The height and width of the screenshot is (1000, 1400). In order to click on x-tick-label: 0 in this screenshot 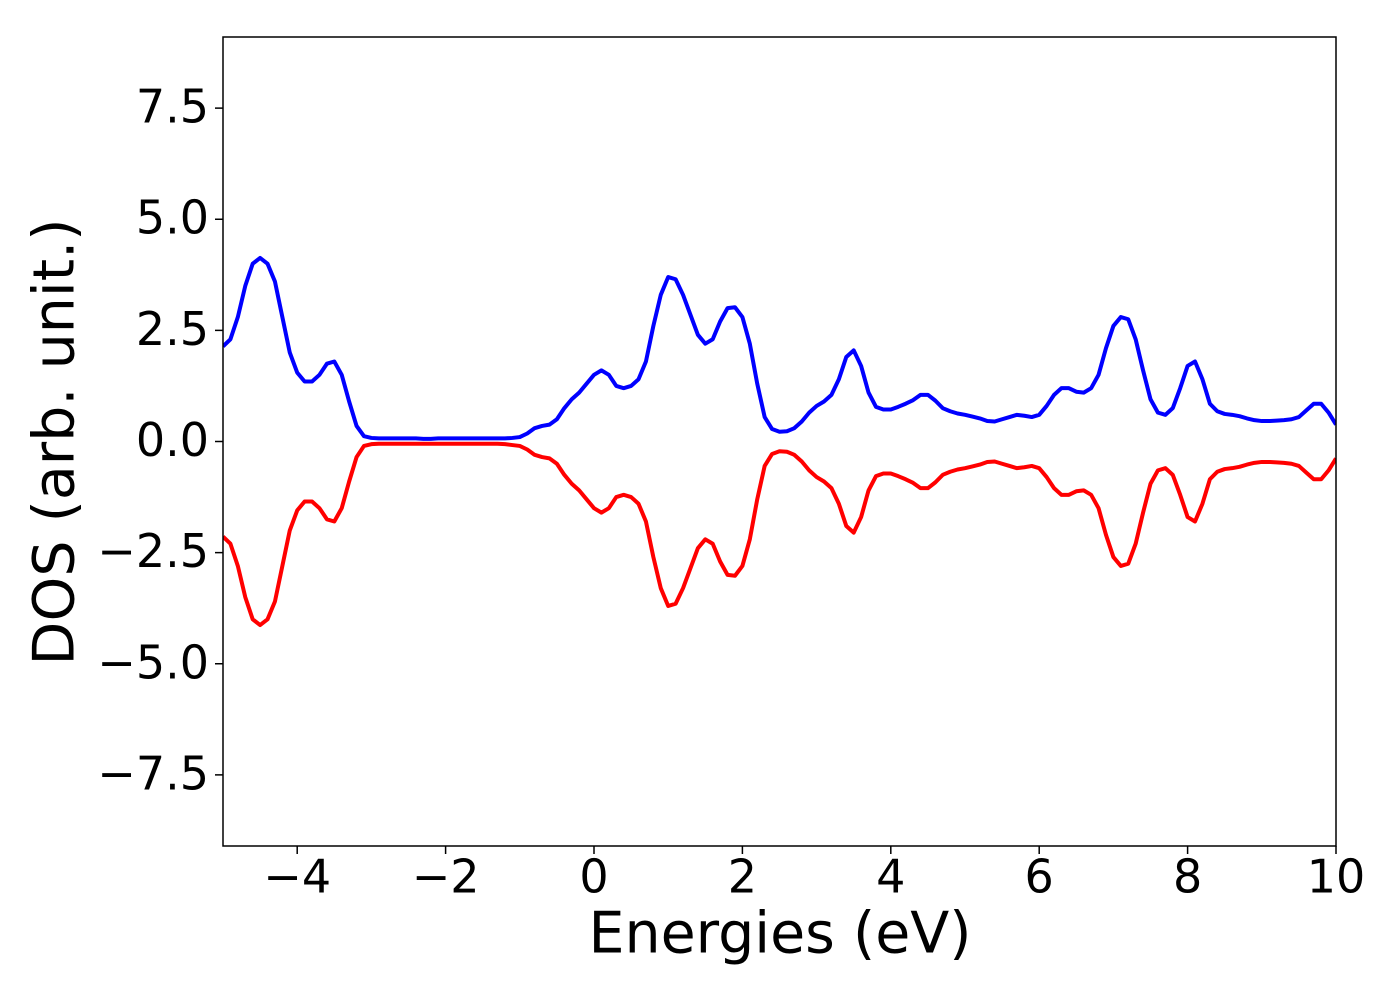, I will do `click(593, 877)`.